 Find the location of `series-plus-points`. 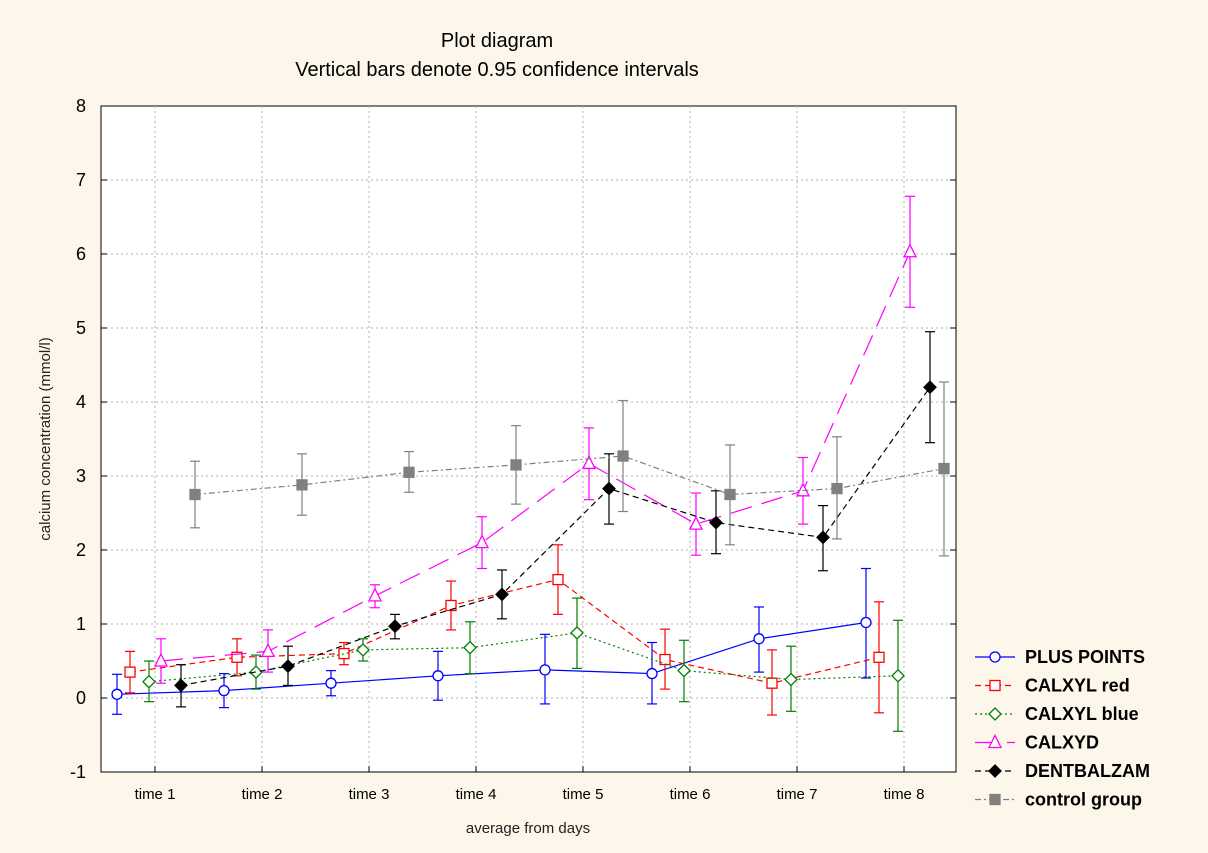

series-plus-points is located at coordinates (491, 641).